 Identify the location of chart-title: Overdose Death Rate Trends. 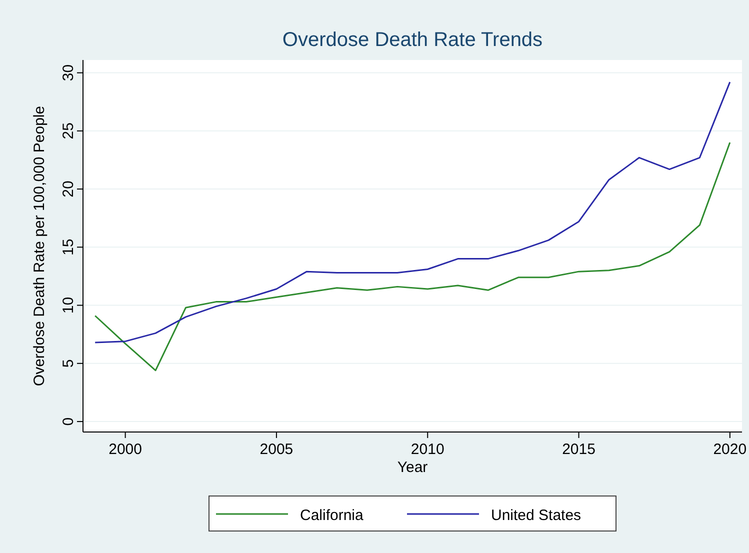
(412, 40).